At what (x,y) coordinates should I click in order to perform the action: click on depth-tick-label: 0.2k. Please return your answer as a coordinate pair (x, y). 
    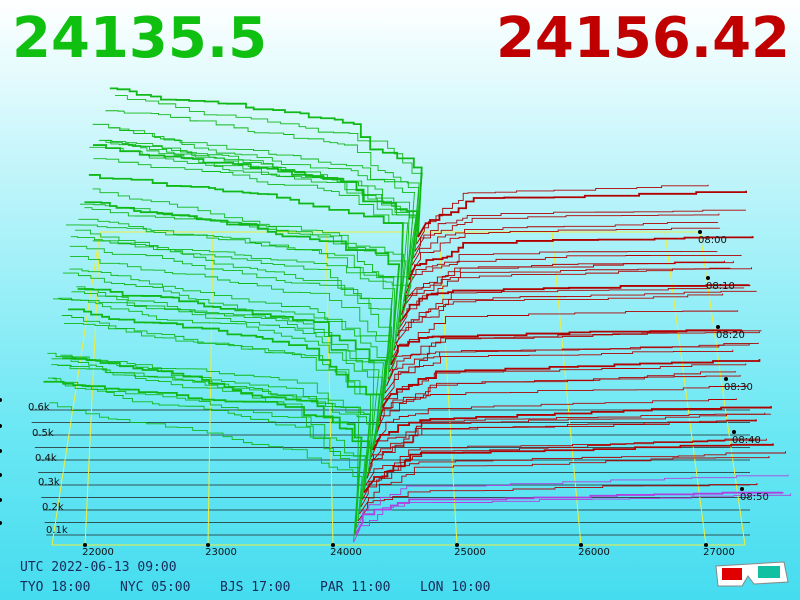
    Looking at the image, I should click on (53, 507).